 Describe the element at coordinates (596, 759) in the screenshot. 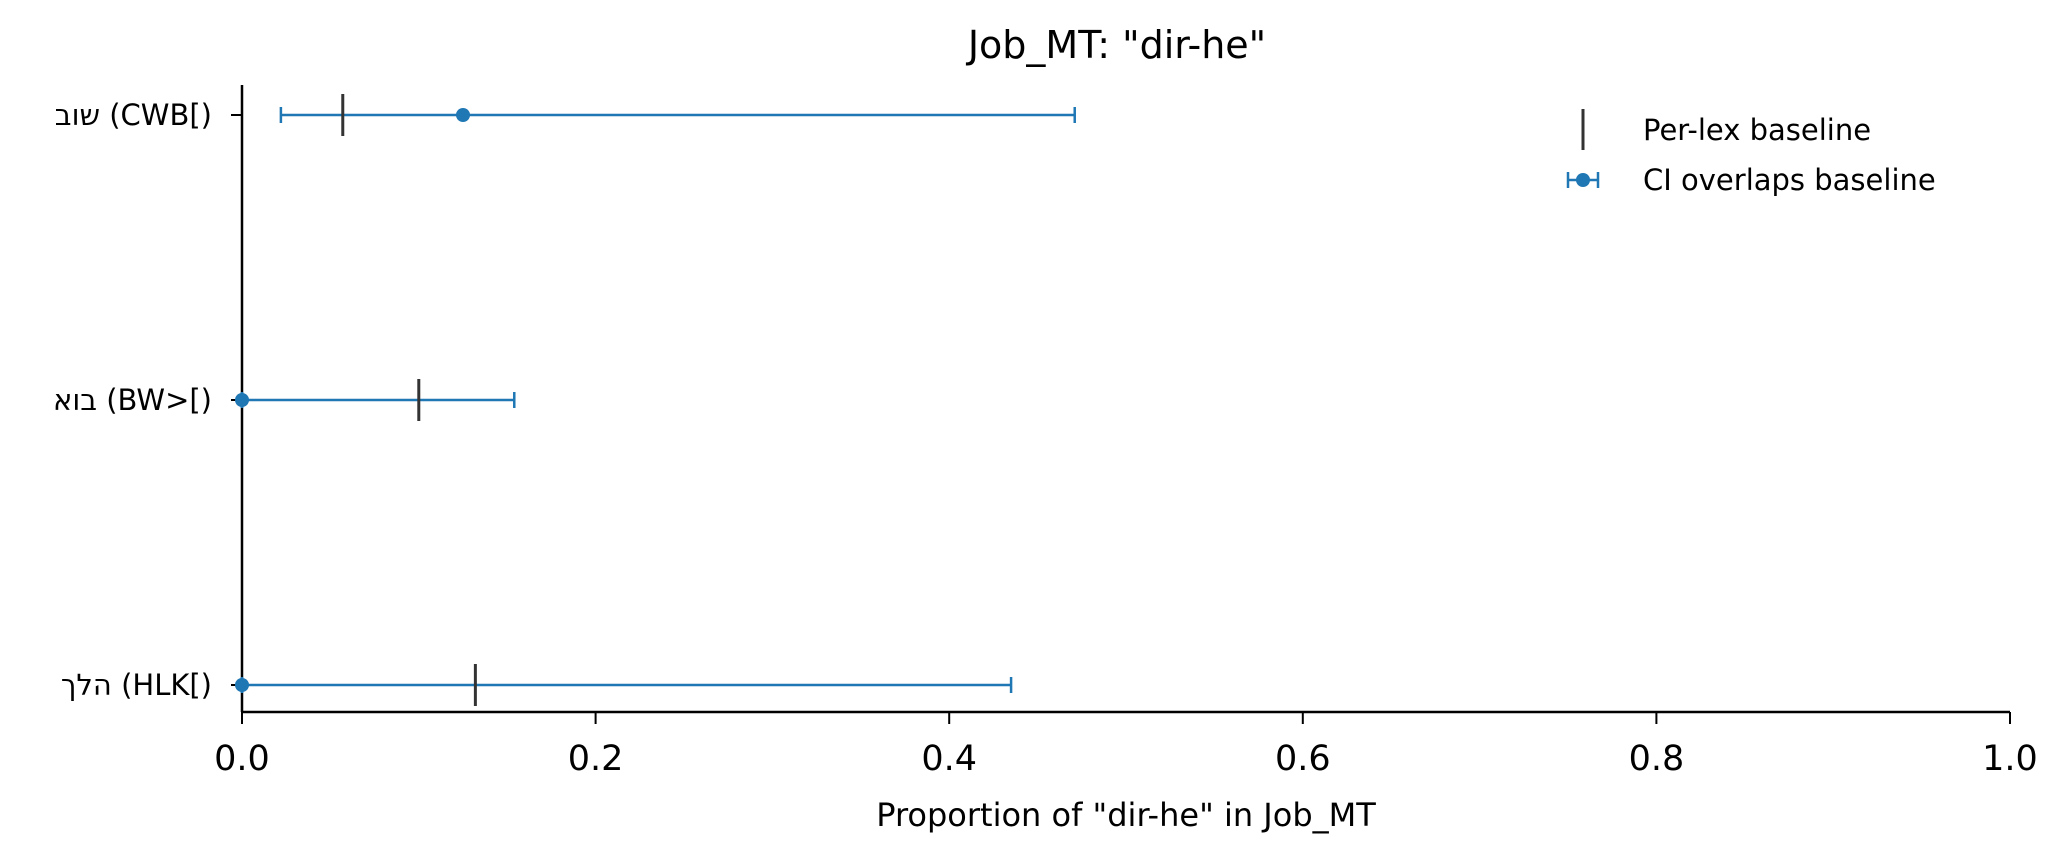

I see `x-tick-label: 0.2` at that location.